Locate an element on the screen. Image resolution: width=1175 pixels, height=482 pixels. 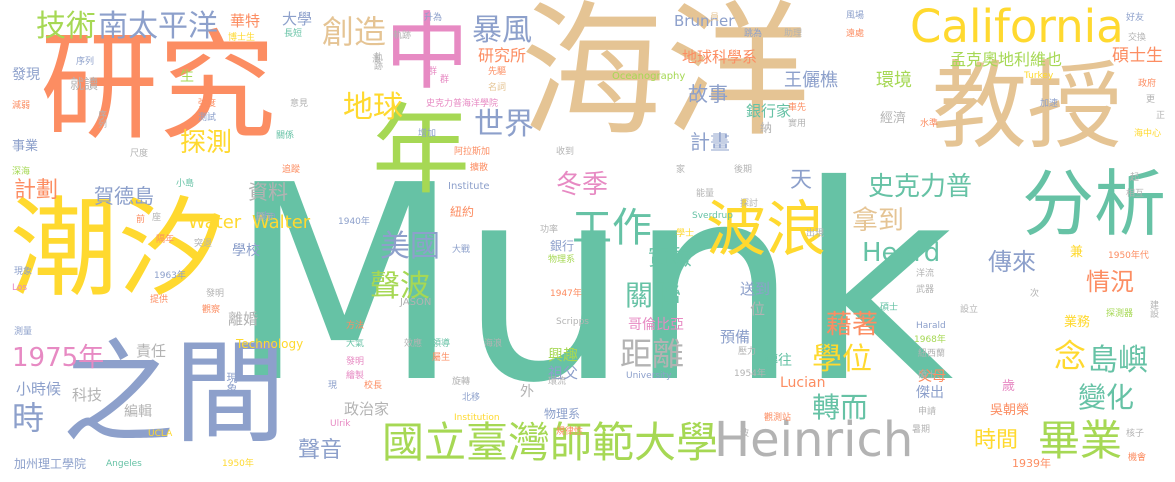
word-alaska: 阿拉斯加 is located at coordinates (472, 152).